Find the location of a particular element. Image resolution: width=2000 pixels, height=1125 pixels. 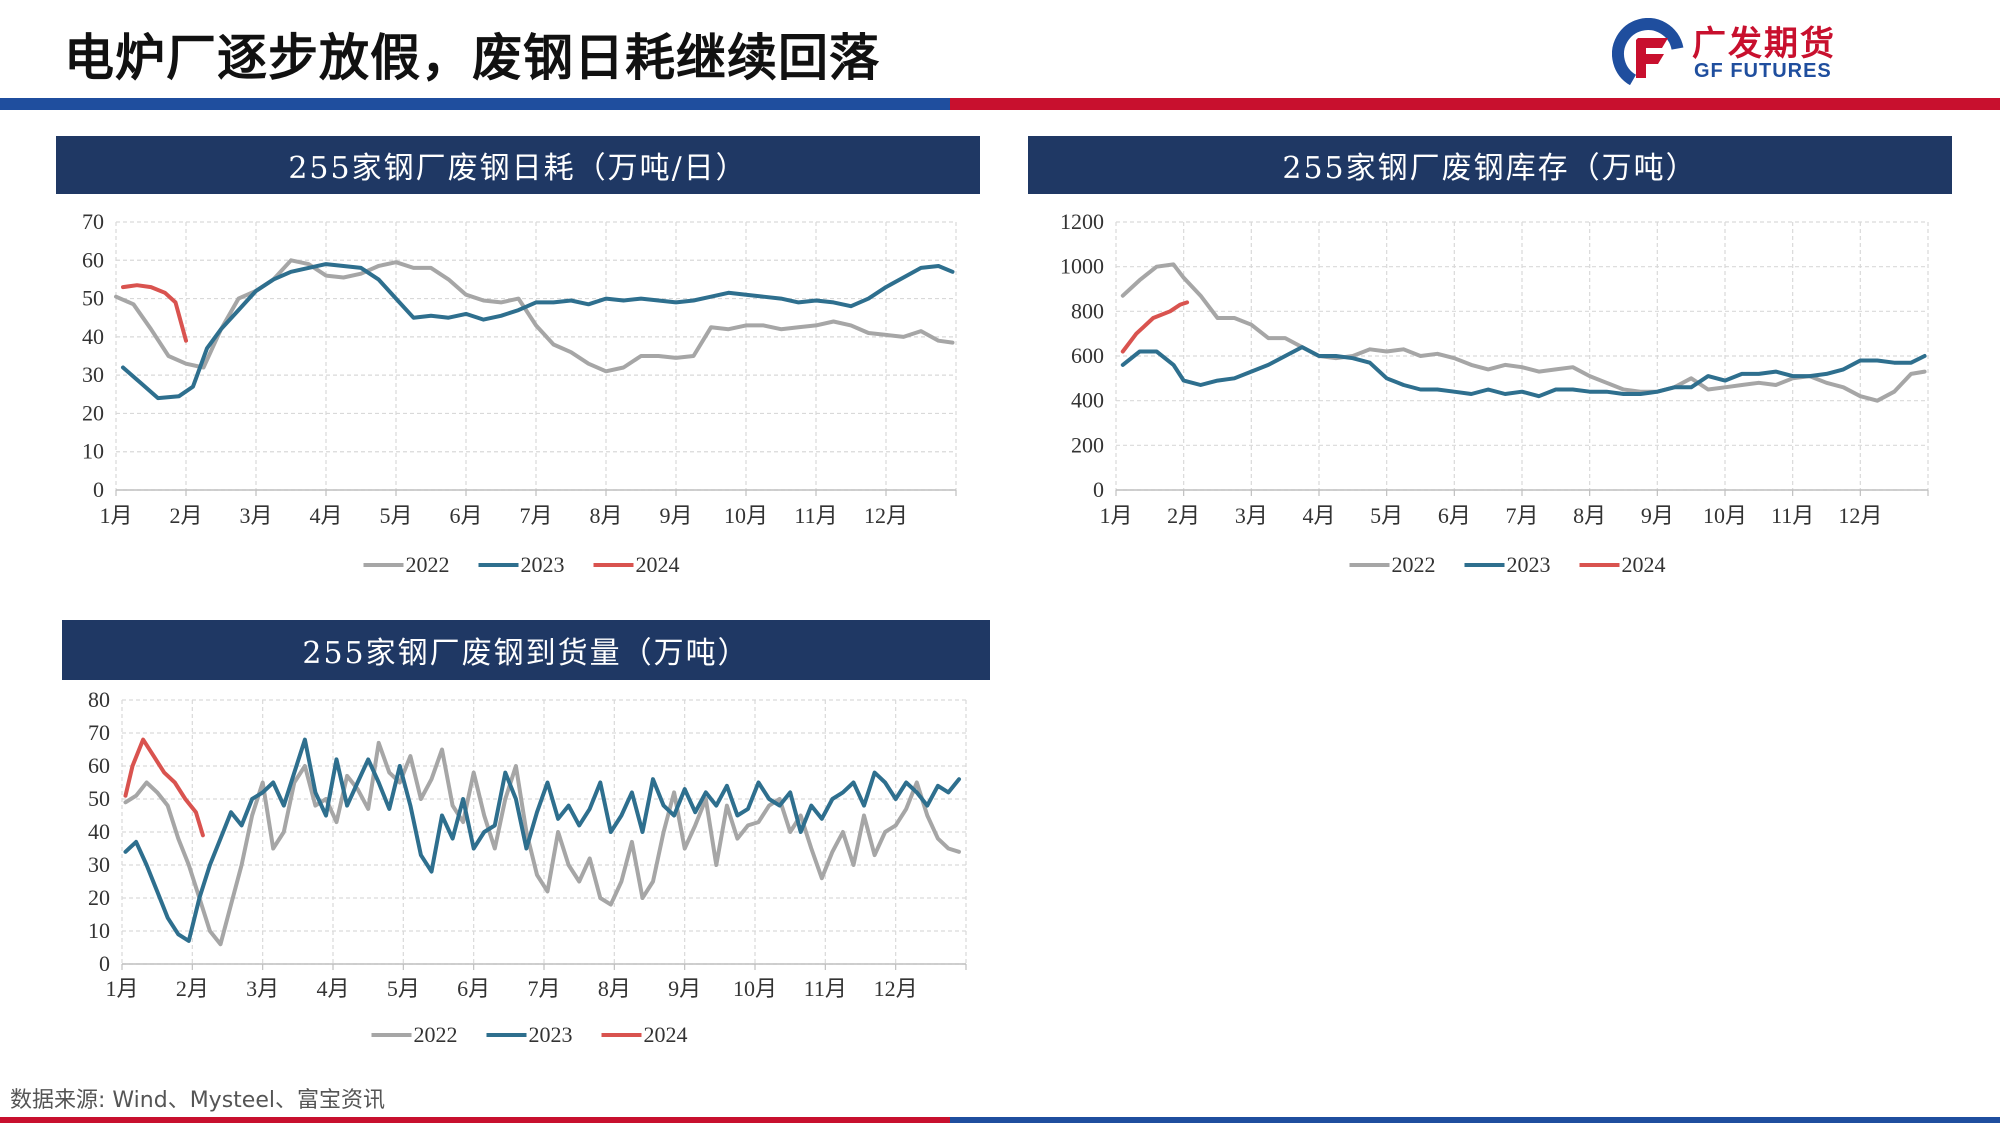

y-tick-label: 1200 is located at coordinates (1082, 221).